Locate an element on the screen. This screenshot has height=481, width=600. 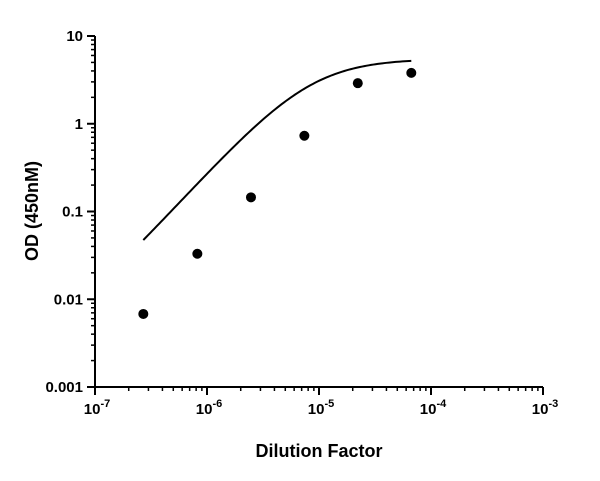
x-axis: 10⁻⁷ 10⁻⁶ 10⁻⁵ 10⁻⁴ 10⁻³ is located at coordinates (321, 402).